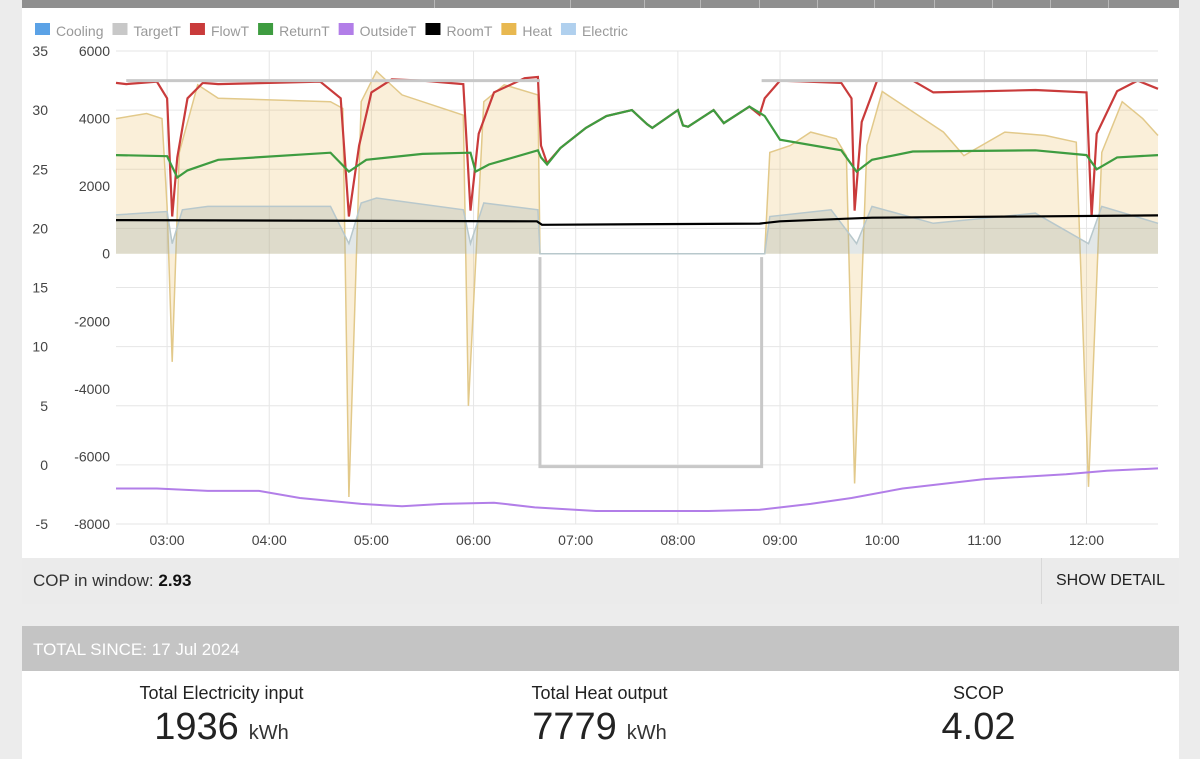 This screenshot has height=759, width=1200. What do you see at coordinates (40, 169) in the screenshot?
I see `y-tick-temperature: 25` at bounding box center [40, 169].